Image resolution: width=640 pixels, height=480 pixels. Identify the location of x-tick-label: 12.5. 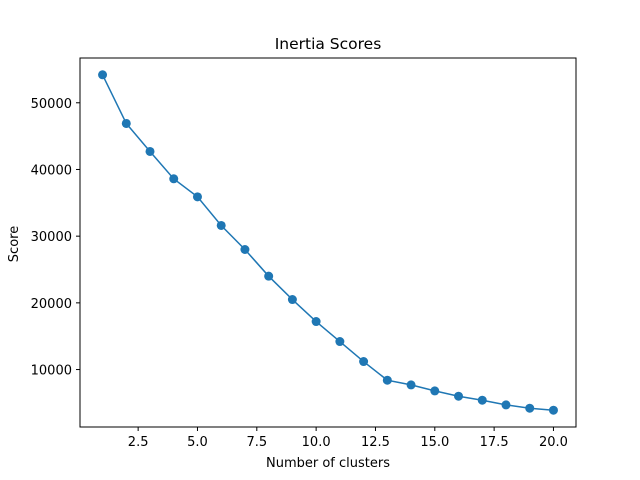
(375, 442).